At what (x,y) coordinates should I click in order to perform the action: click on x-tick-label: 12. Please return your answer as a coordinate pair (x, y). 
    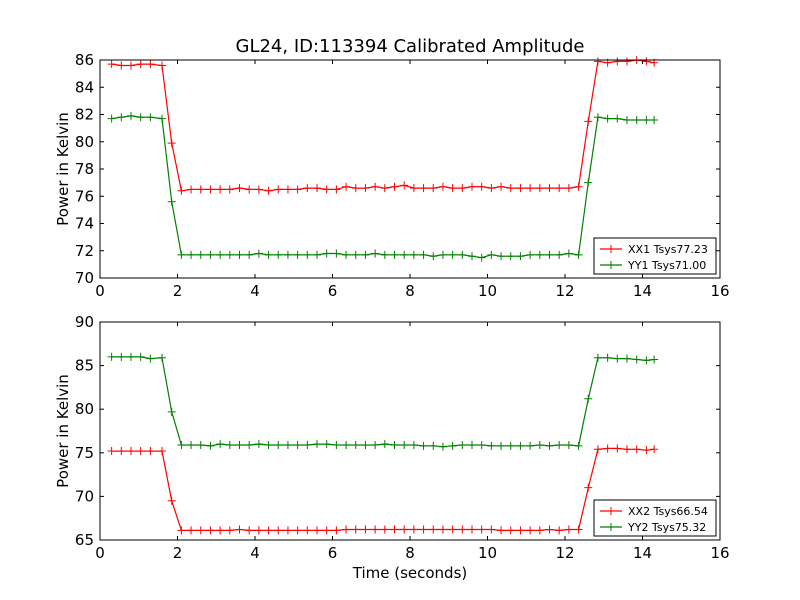
    Looking at the image, I should click on (564, 291).